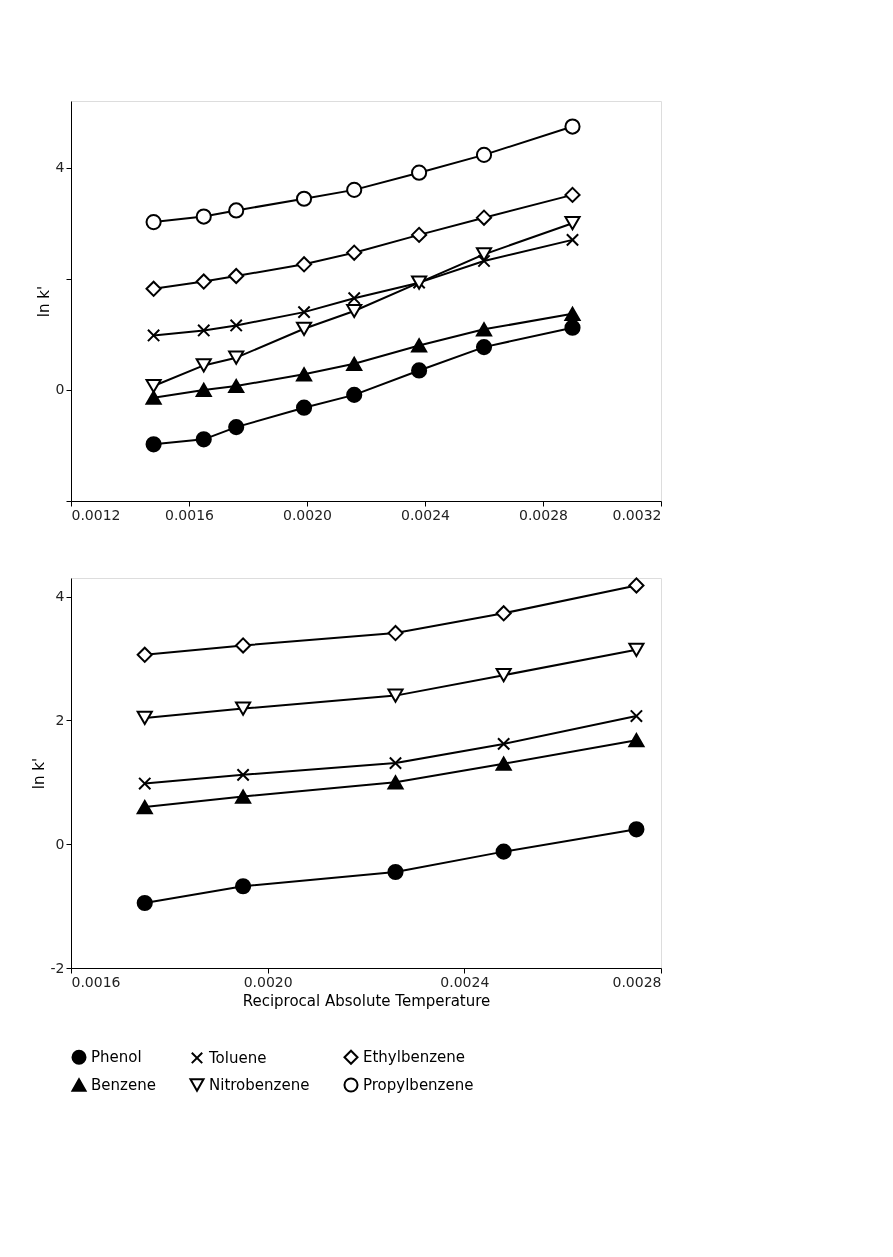 The image size is (893, 1257). Describe the element at coordinates (637, 514) in the screenshot. I see `x-tick-label: 0.0032` at that location.